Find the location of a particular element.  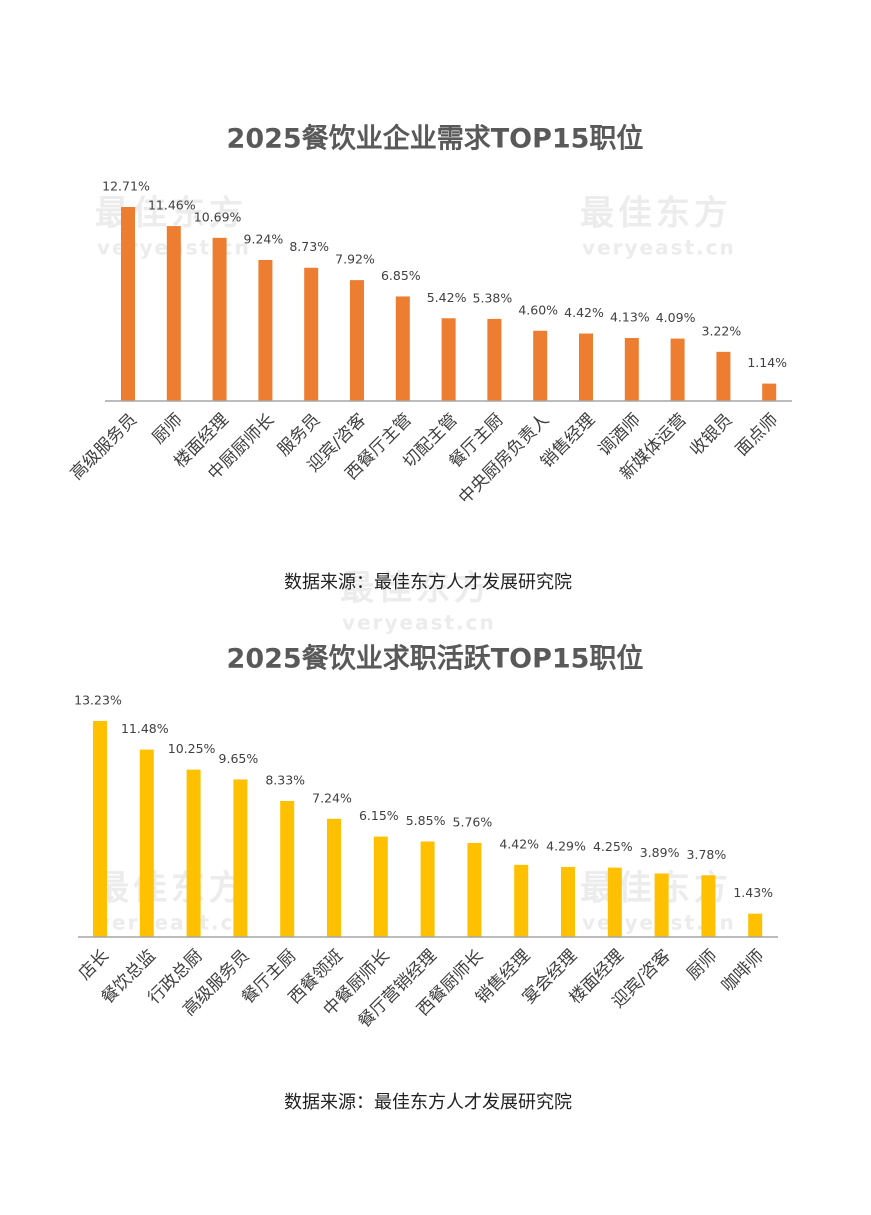

value-label: 10.25% is located at coordinates (192, 748).